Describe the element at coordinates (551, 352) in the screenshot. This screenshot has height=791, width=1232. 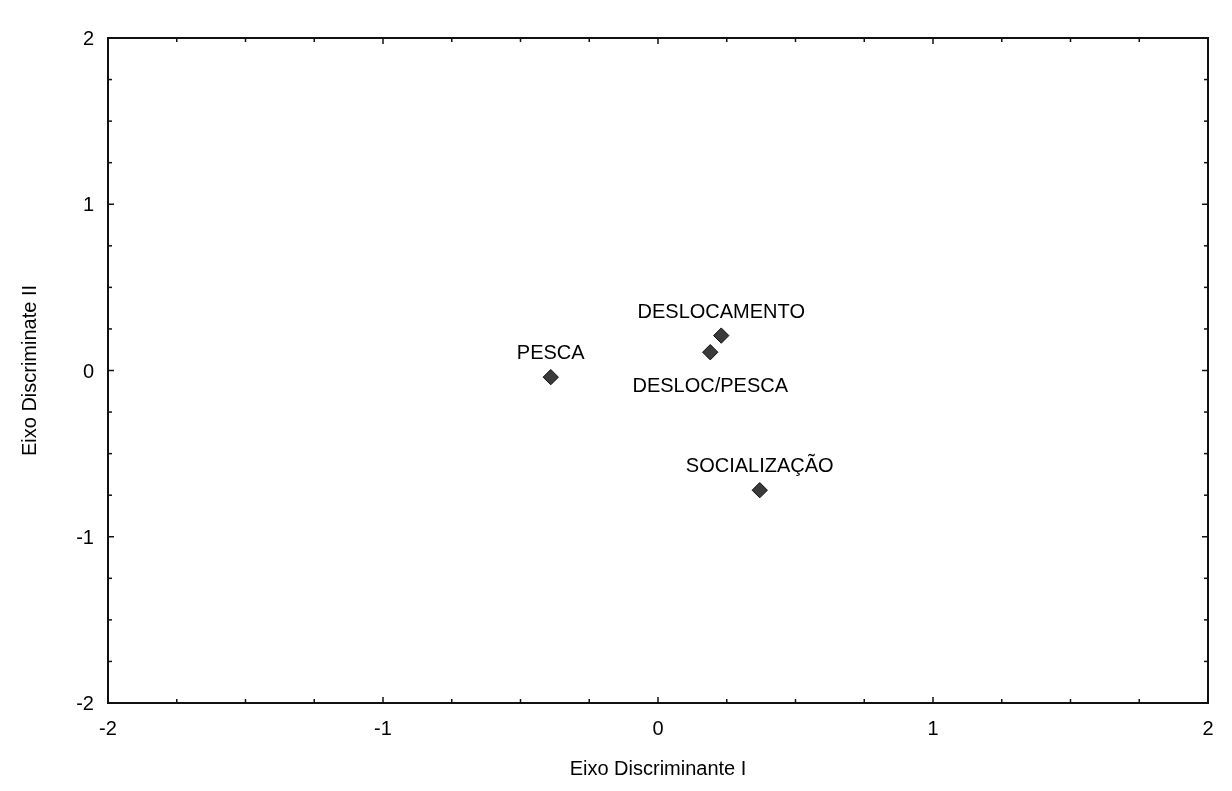
I see `annotation: PESCA` at that location.